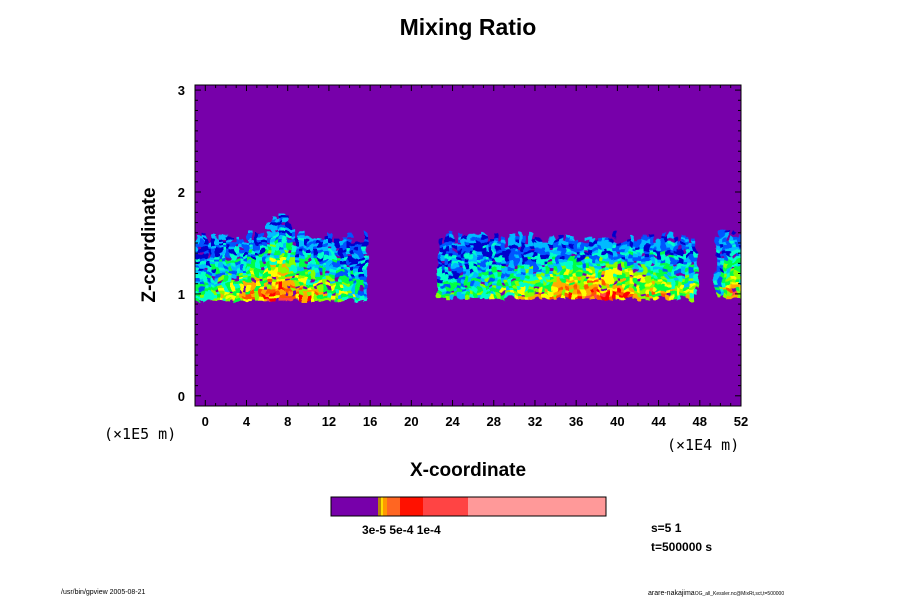  What do you see at coordinates (468, 506) in the screenshot?
I see `colorbar-frame` at bounding box center [468, 506].